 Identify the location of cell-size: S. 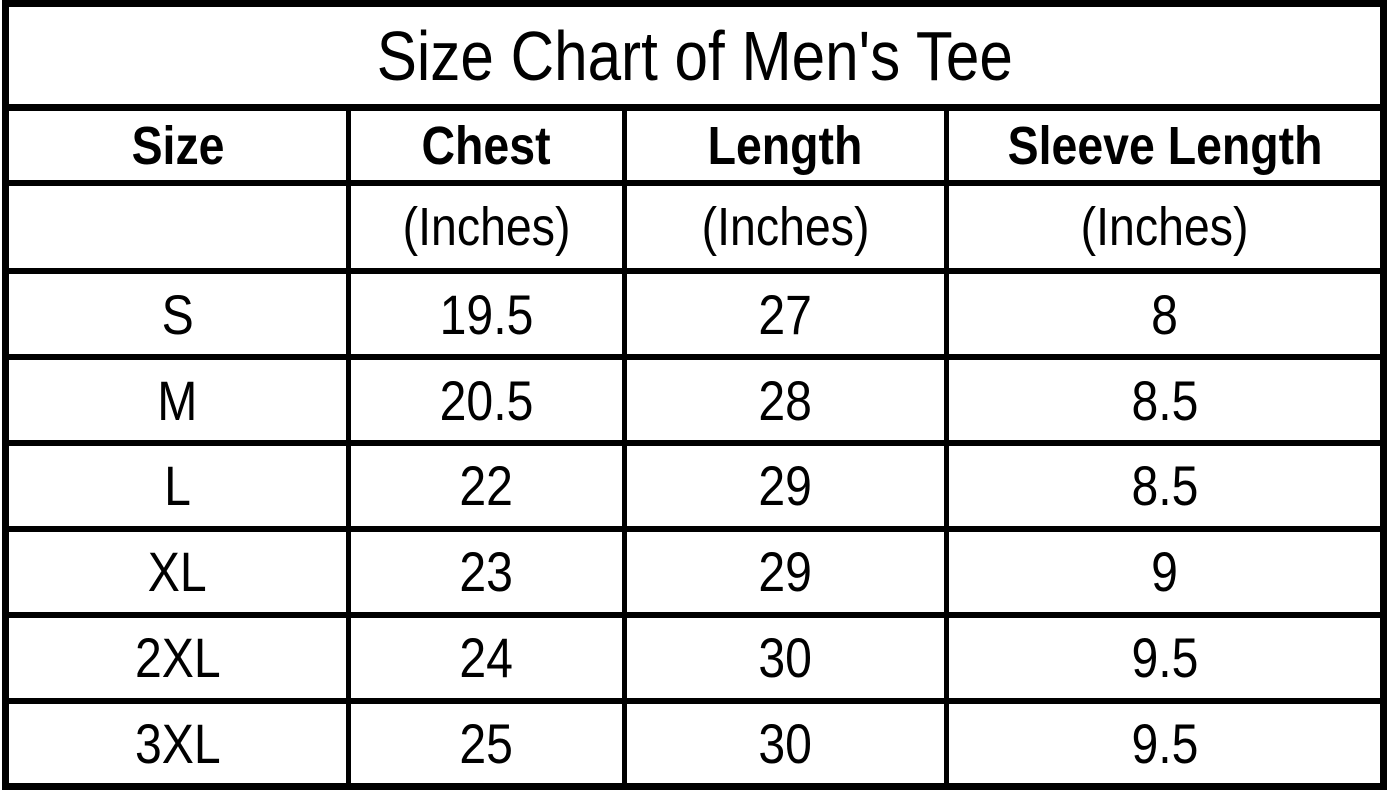
(177, 314).